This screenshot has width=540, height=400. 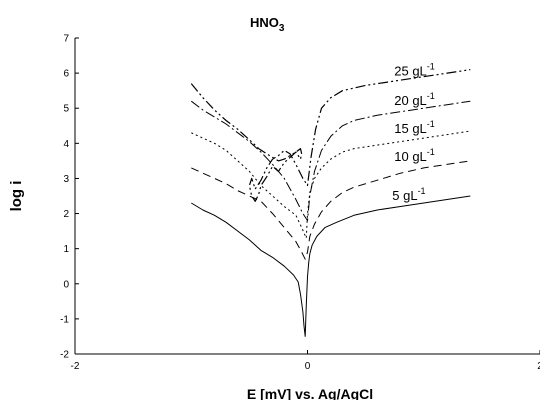 What do you see at coordinates (69, 197) in the screenshot?
I see `y-axis-ticks: -2 -1 0 1 2 3 4 5 6 7` at bounding box center [69, 197].